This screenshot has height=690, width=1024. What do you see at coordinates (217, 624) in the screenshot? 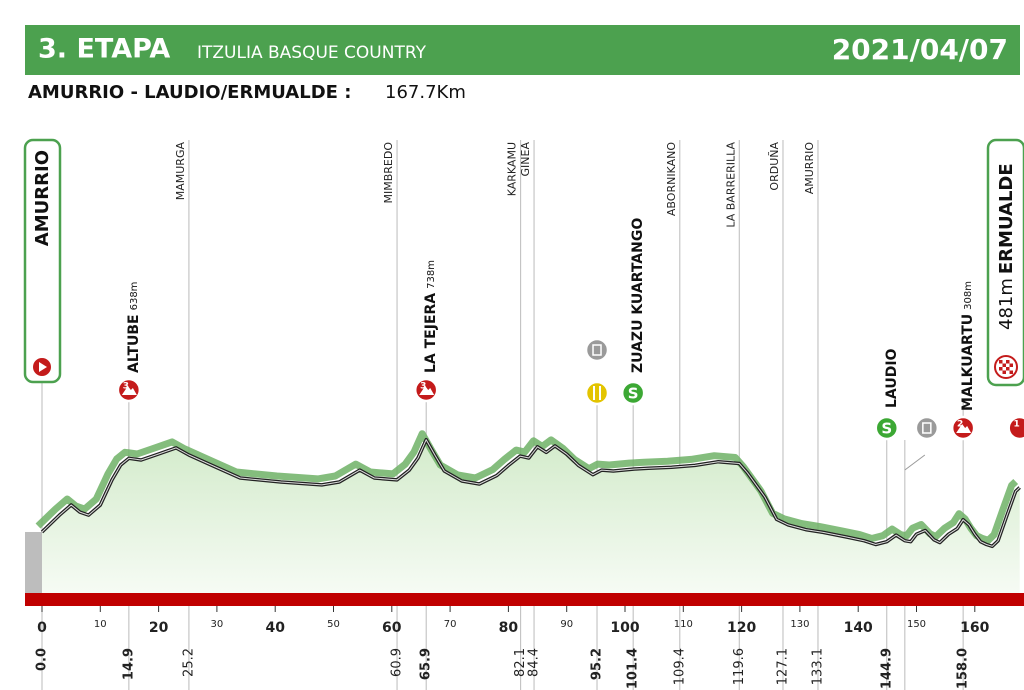
I see `x-tick-label: 30` at bounding box center [217, 624].